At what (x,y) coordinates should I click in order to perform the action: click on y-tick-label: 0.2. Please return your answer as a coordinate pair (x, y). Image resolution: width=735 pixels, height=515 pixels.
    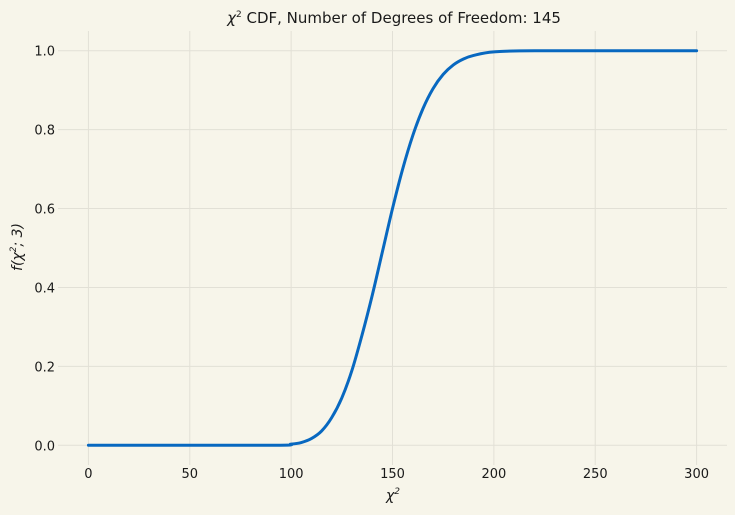
    Looking at the image, I should click on (44, 367).